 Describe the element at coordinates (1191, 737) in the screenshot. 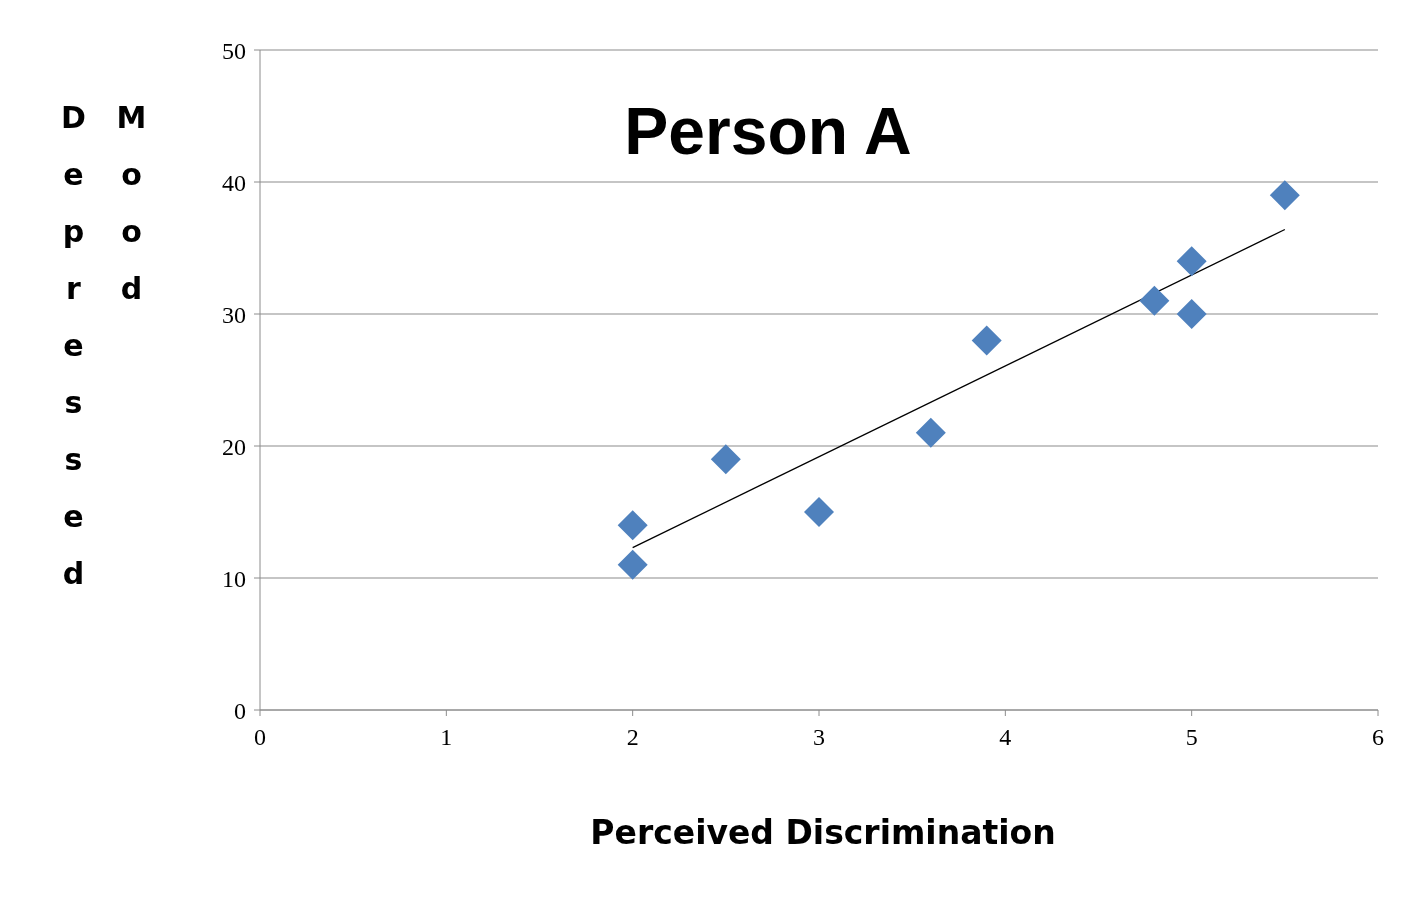

I see `x-tick-label: 5` at that location.